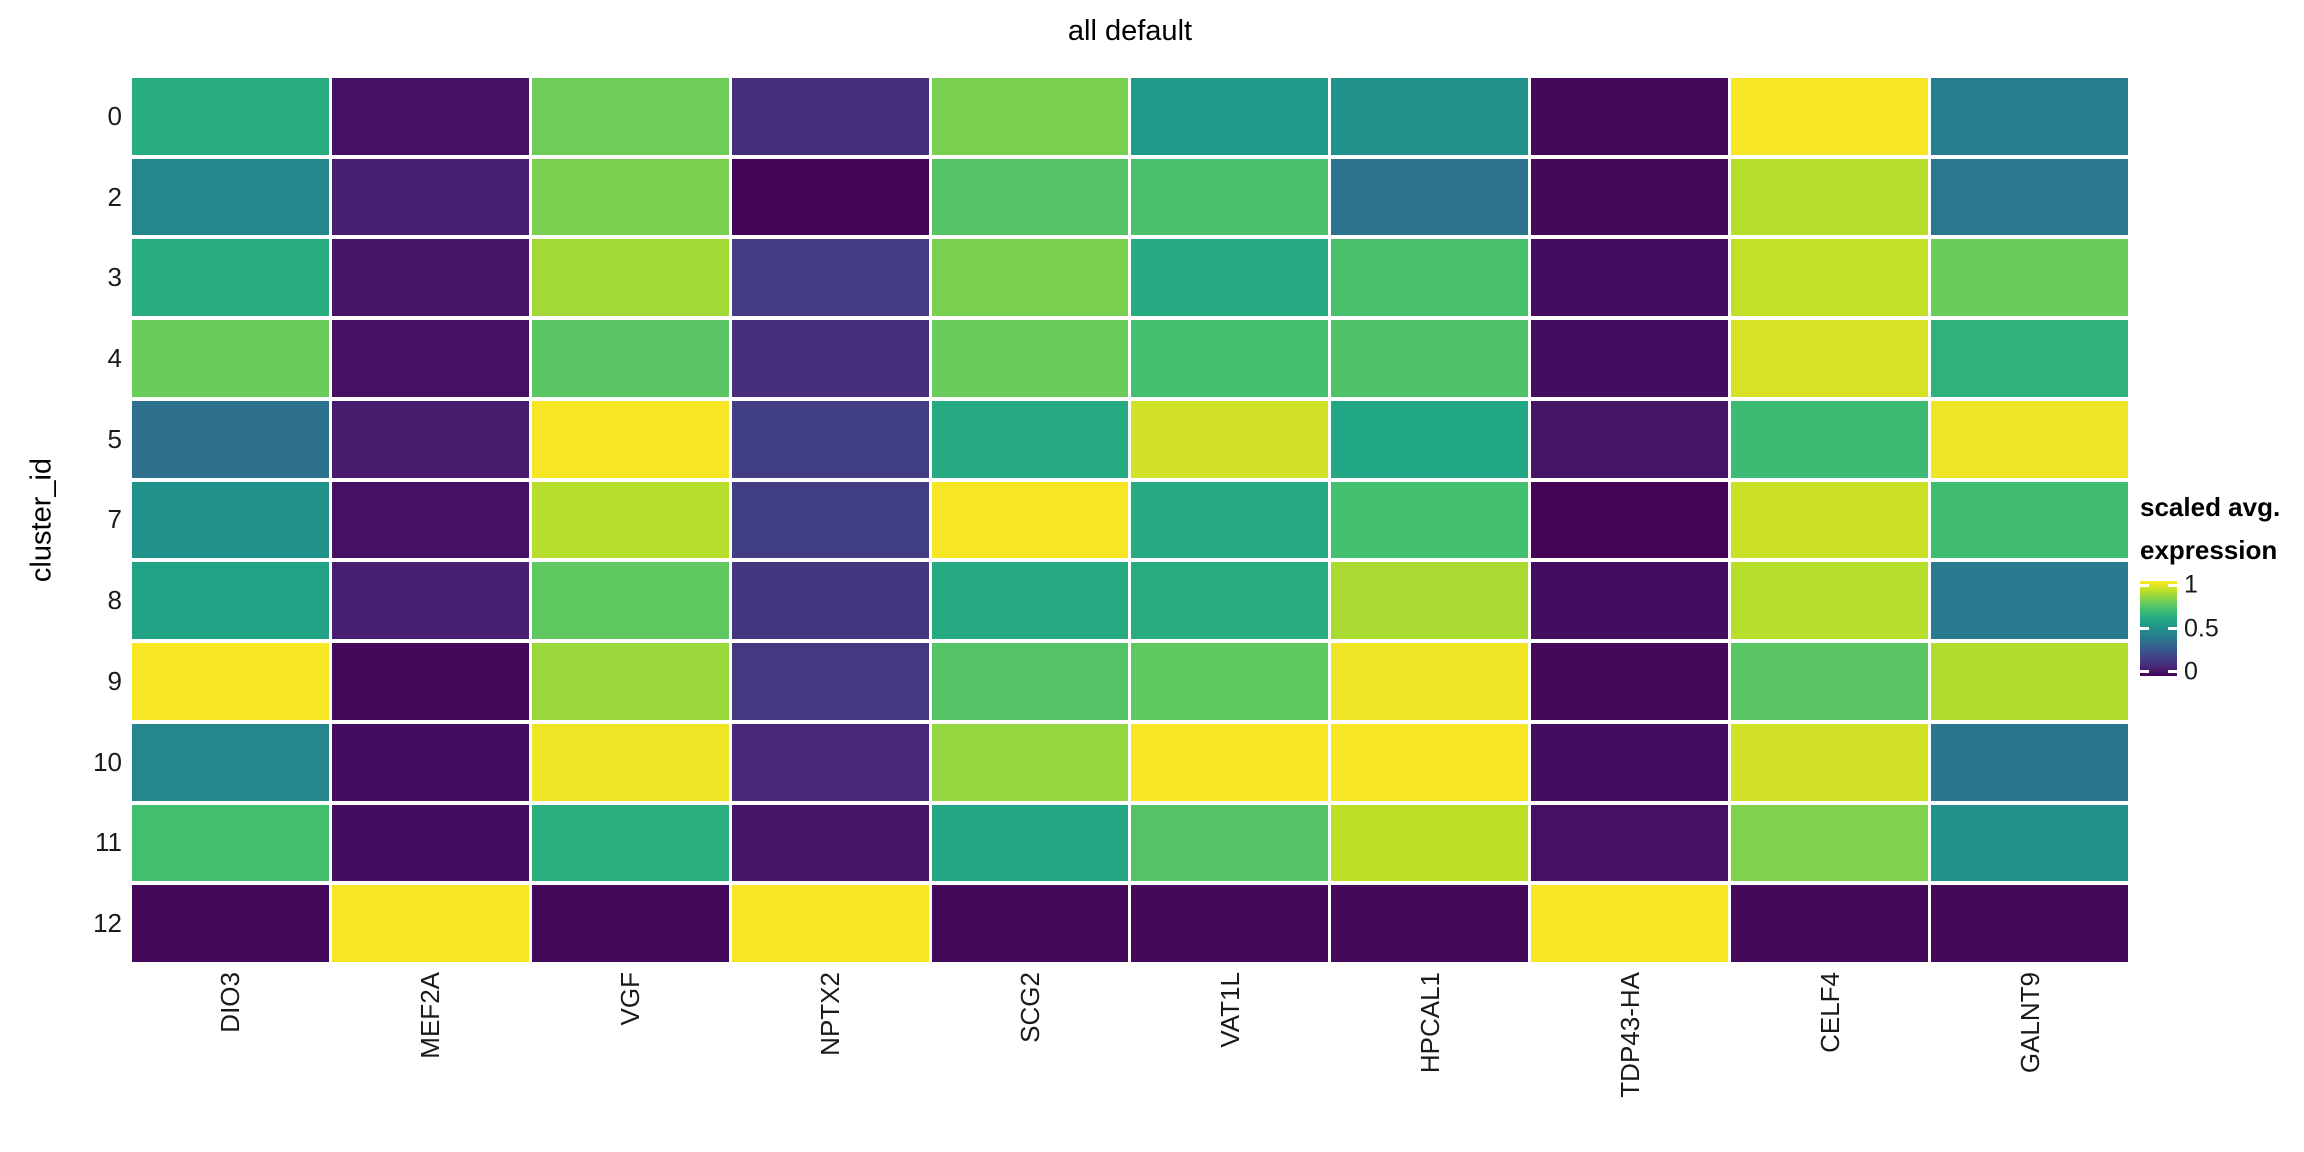  What do you see at coordinates (114, 196) in the screenshot?
I see `y-tick-label: 2` at bounding box center [114, 196].